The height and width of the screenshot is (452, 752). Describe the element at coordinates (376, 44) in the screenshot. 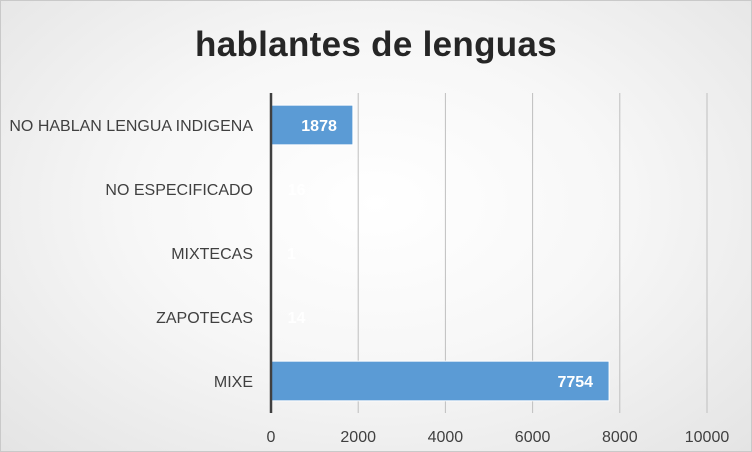

I see `chart-title: hablantes de lenguas` at that location.